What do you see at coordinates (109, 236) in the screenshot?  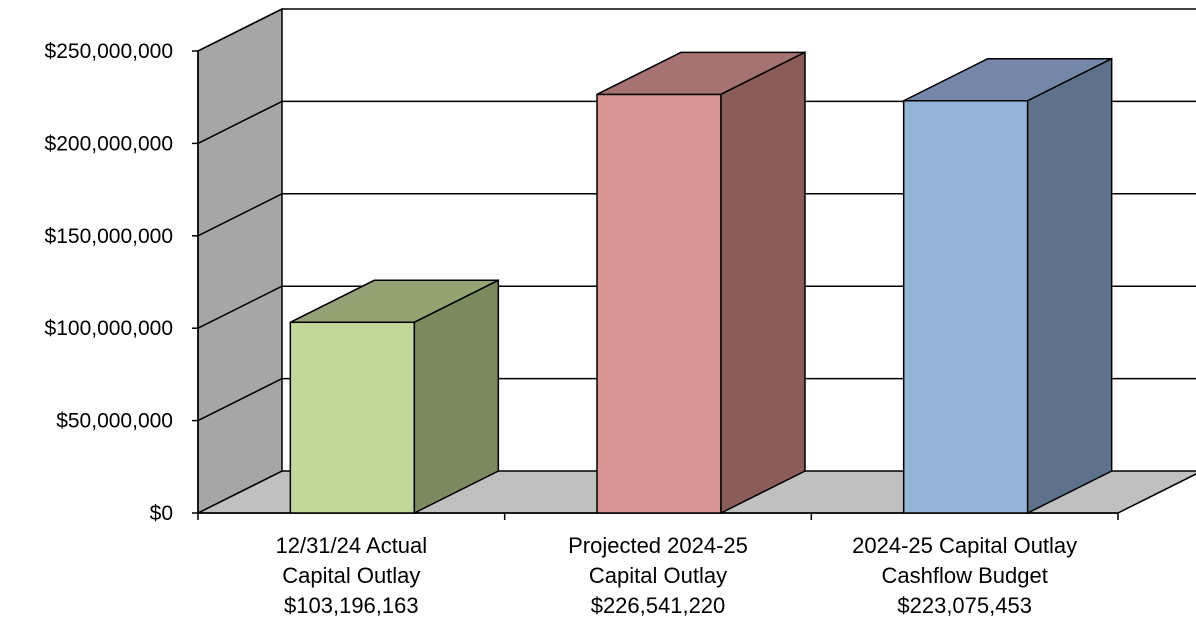 I see `y-tick-label: $150,000,000` at bounding box center [109, 236].